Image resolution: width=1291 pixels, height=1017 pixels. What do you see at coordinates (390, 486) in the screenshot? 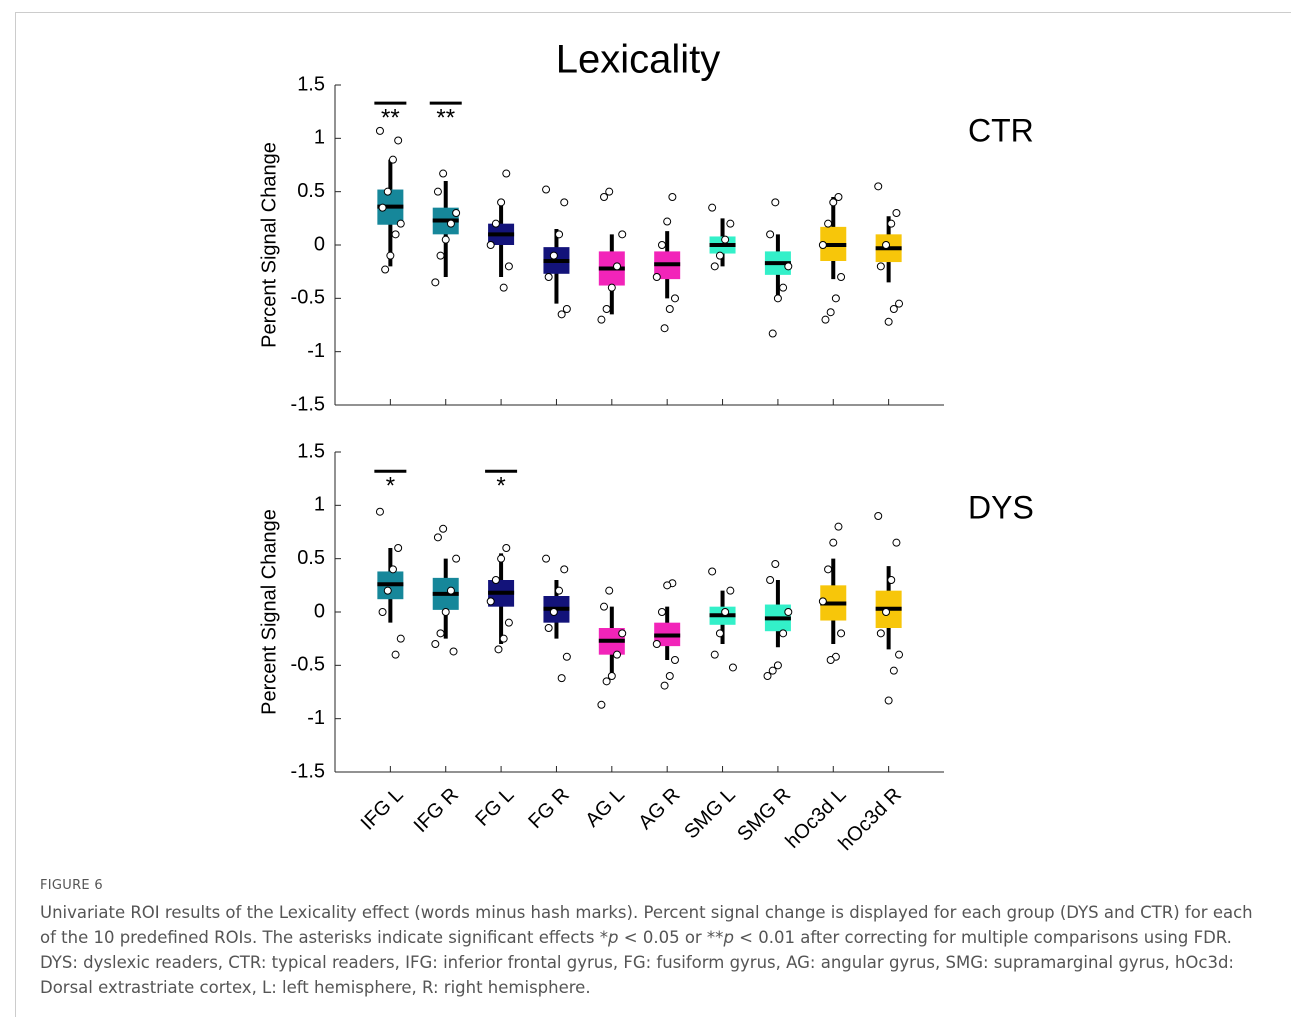
I see `significance-label: *` at bounding box center [390, 486].